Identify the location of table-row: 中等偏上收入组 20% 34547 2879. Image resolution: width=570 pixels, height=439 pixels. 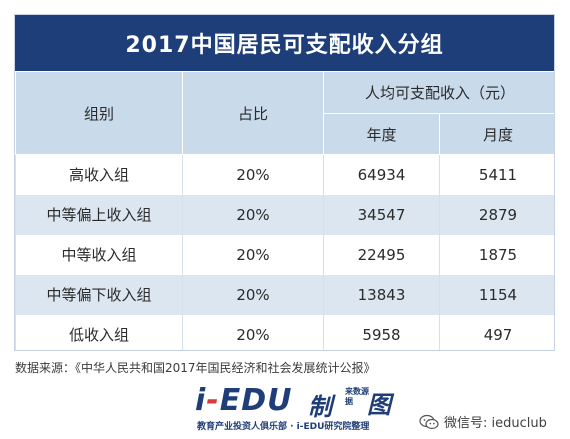
(284, 214).